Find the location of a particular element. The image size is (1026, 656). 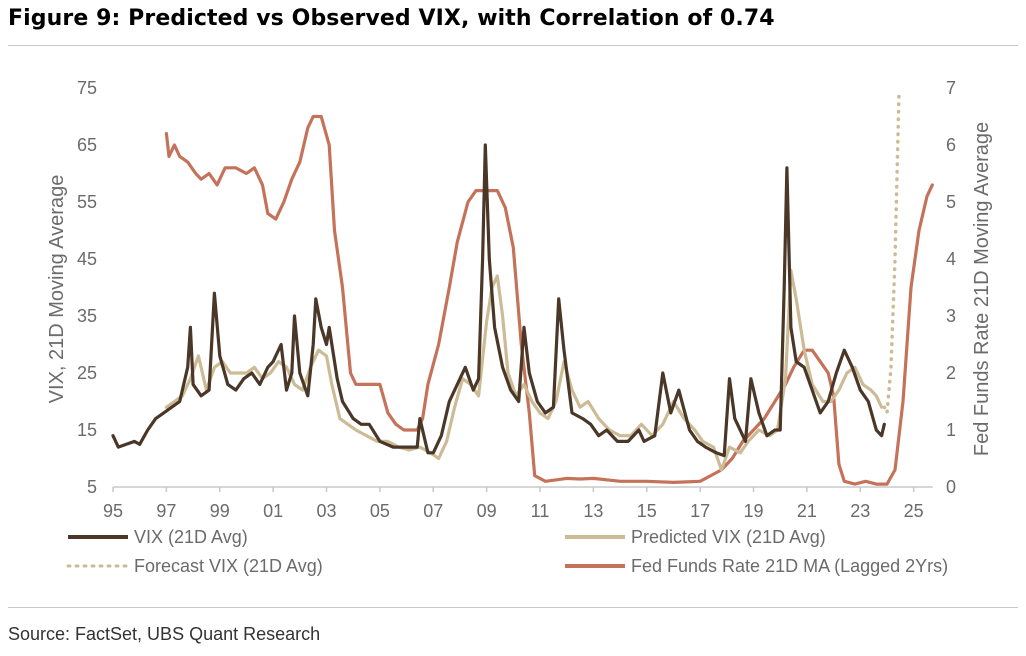

x-tick-label: 25 is located at coordinates (914, 511).